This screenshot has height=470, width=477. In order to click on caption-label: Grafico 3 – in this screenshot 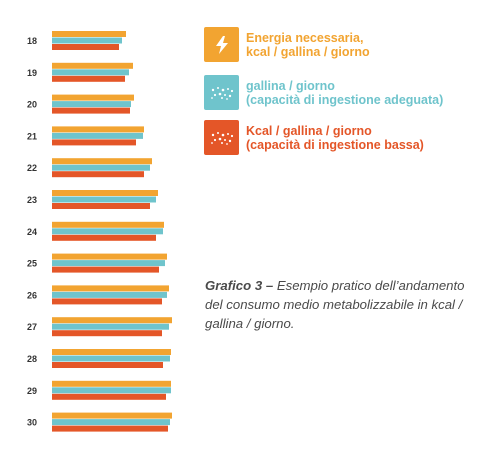, I will do `click(239, 285)`.